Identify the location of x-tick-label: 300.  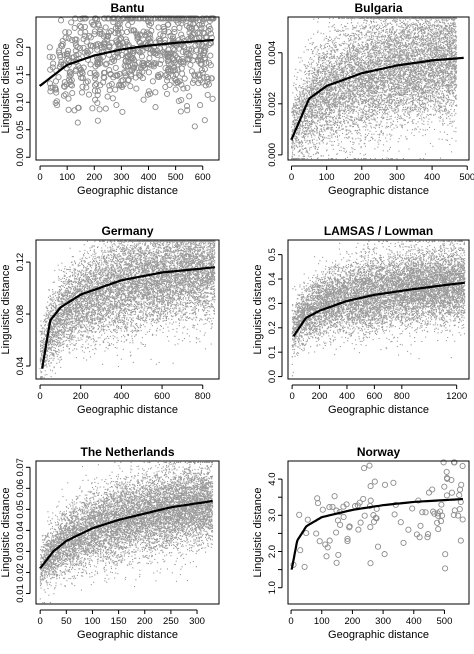
(121, 177).